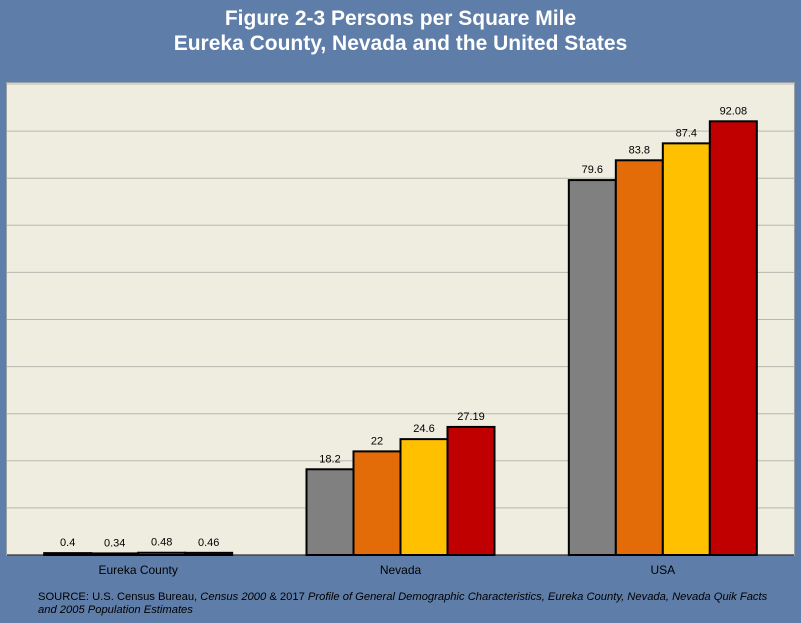 The image size is (801, 623). Describe the element at coordinates (208, 543) in the screenshot. I see `data-label: 0.46` at that location.